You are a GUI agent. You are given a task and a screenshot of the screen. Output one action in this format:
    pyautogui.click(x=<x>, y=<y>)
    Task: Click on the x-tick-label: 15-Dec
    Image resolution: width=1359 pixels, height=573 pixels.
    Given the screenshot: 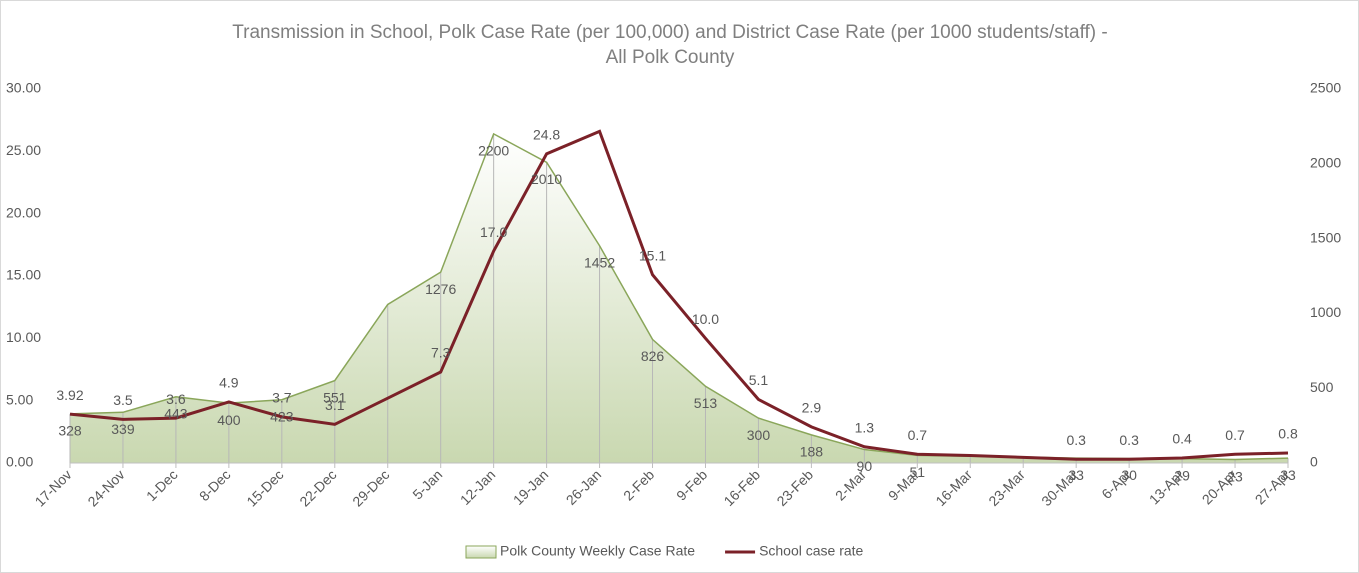 What is the action you would take?
    pyautogui.click(x=264, y=487)
    